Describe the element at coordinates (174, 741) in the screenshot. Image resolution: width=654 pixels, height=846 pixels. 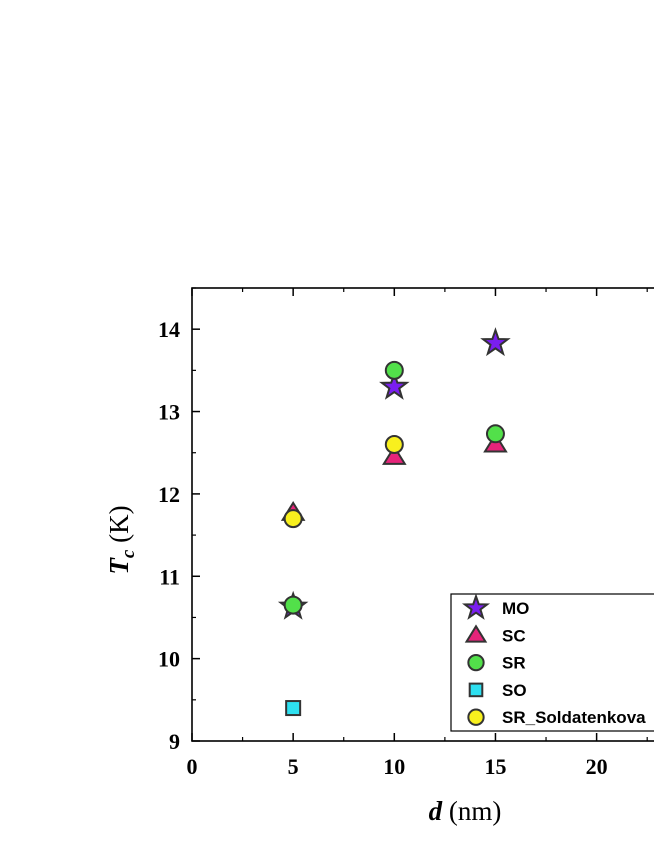
I see `y-tick-label: 9` at that location.